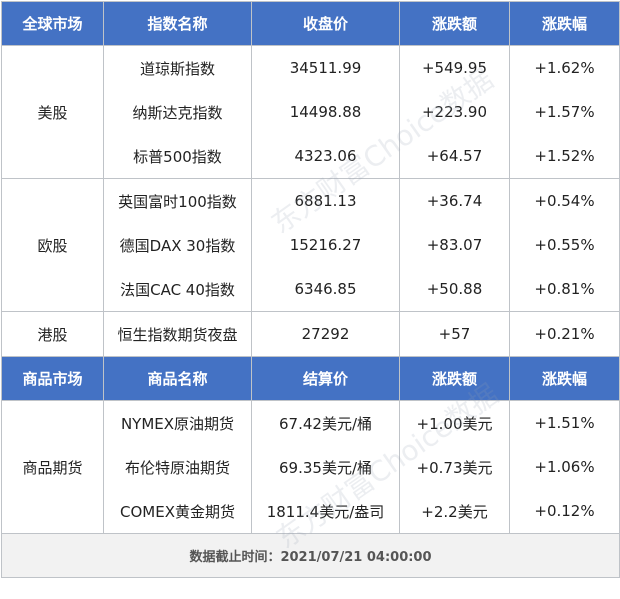 Image resolution: width=620 pixels, height=599 pixels. What do you see at coordinates (564, 467) in the screenshot?
I see `change-pct-value: +1.06%` at bounding box center [564, 467].